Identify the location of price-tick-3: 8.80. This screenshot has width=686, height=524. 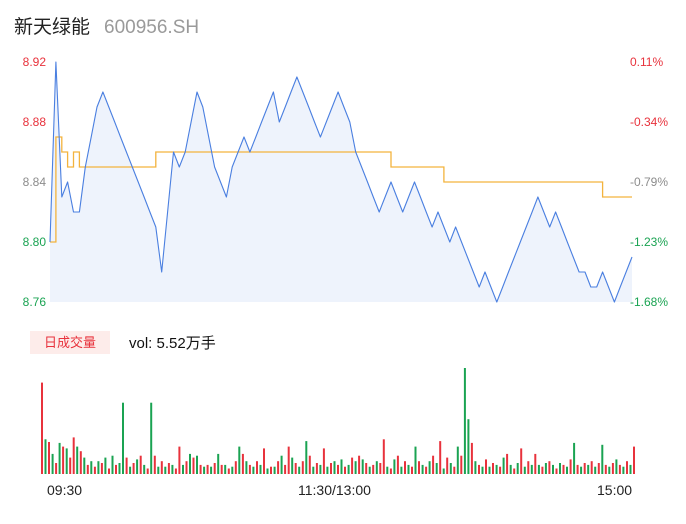
(34, 242).